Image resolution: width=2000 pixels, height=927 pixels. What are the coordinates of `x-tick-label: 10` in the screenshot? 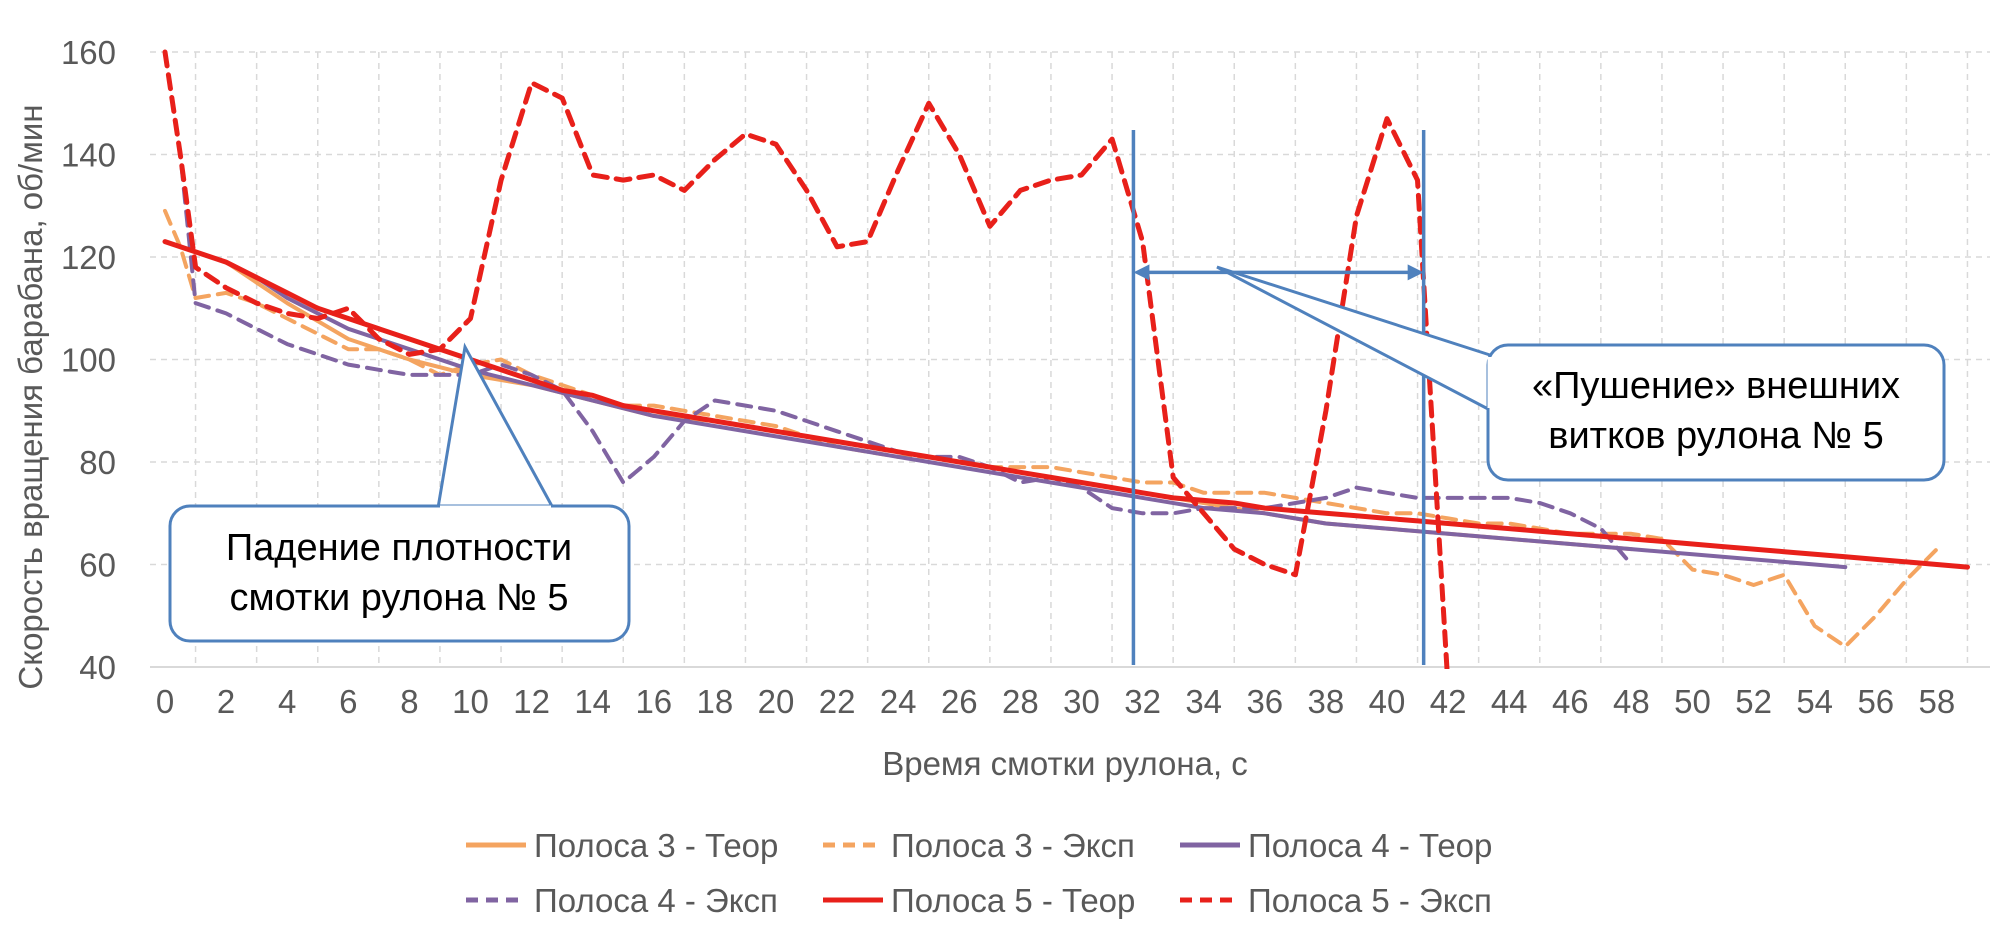 It's located at (470, 701).